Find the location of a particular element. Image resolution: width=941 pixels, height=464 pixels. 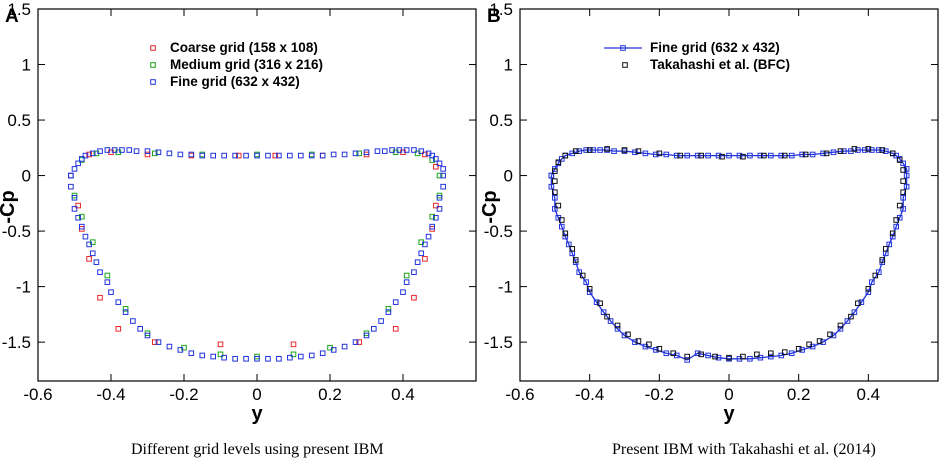

y-tick-label: 0.5 is located at coordinates (501, 120).